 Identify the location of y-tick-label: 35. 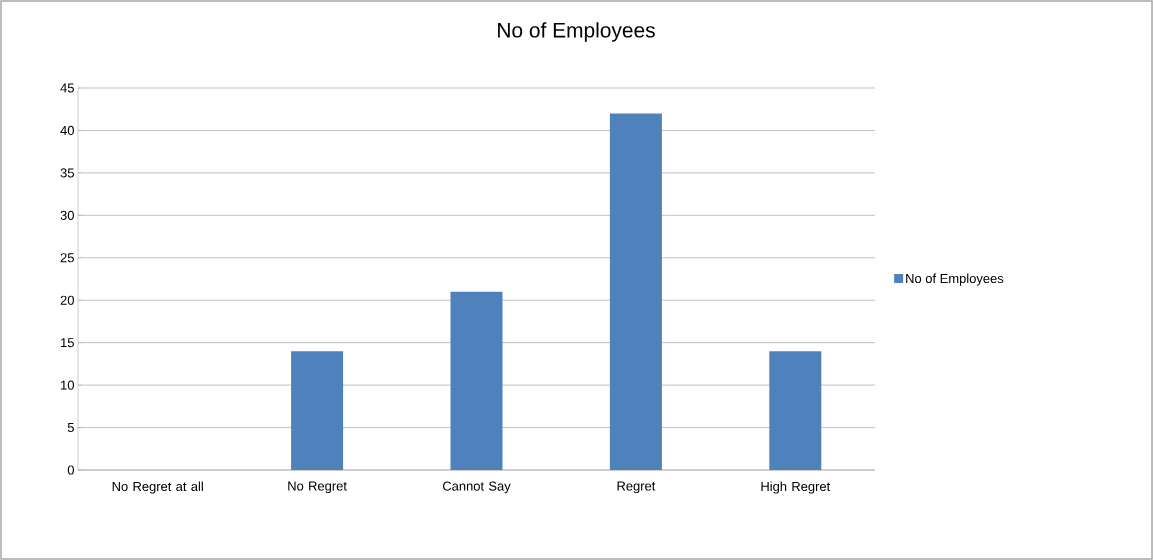
(67, 173).